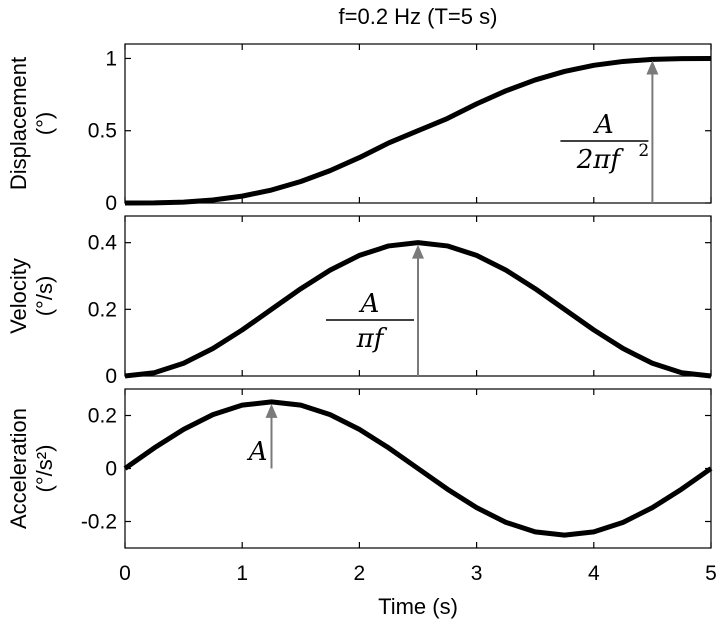  Describe the element at coordinates (372, 339) in the screenshot. I see `annotation-denominator: πf` at that location.